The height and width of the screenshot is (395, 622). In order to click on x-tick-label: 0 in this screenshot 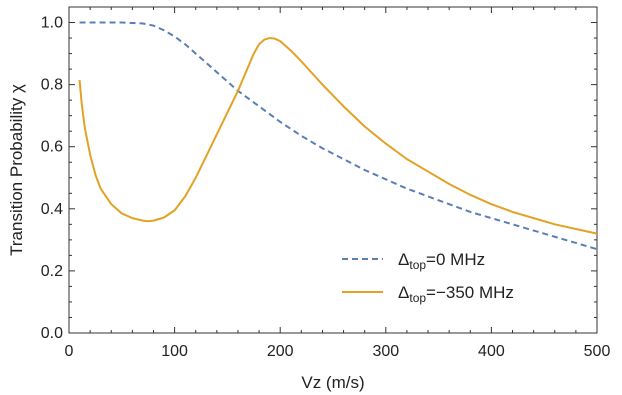, I will do `click(69, 351)`.